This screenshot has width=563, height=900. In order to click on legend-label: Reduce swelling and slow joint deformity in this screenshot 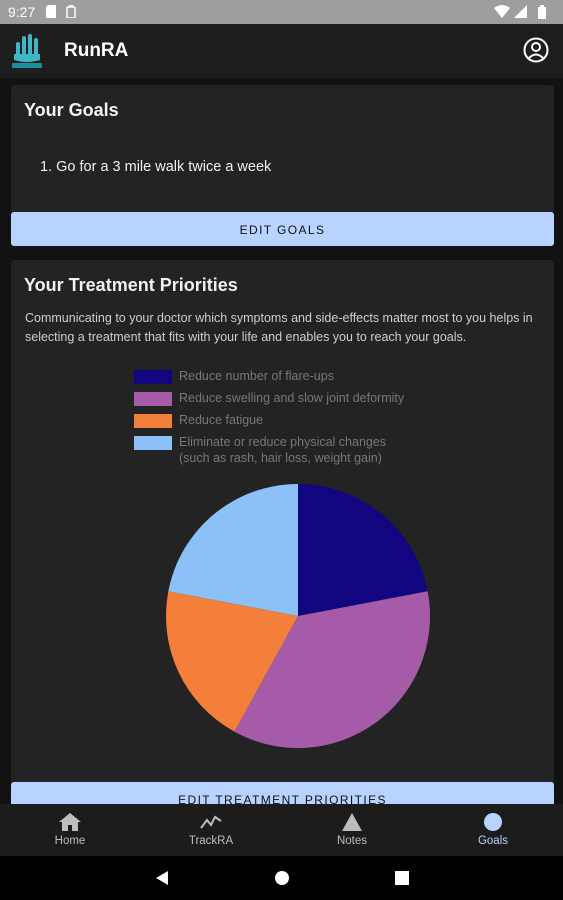, I will do `click(292, 398)`.